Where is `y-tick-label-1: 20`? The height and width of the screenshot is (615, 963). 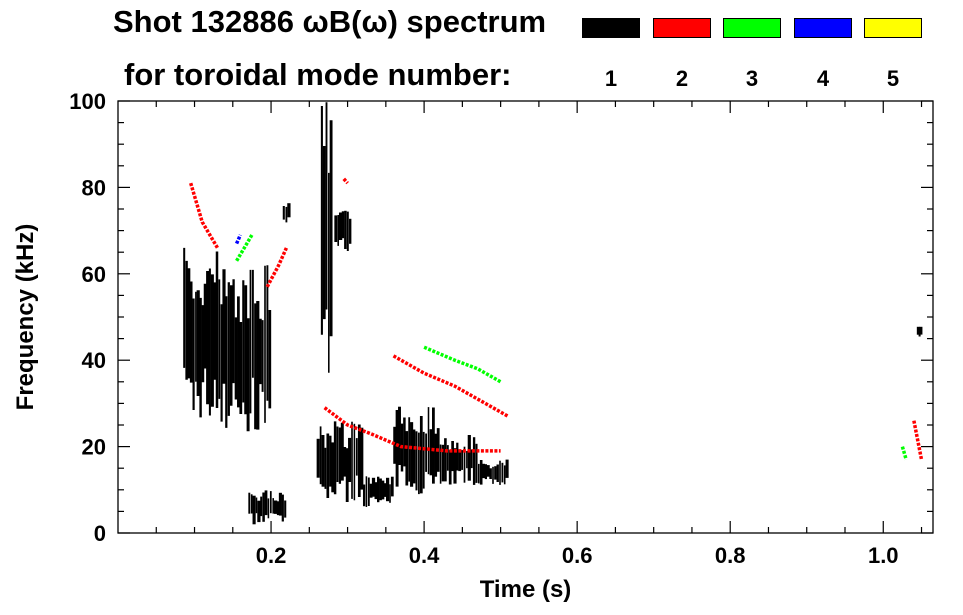
y-tick-label-1: 20 is located at coordinates (94, 447).